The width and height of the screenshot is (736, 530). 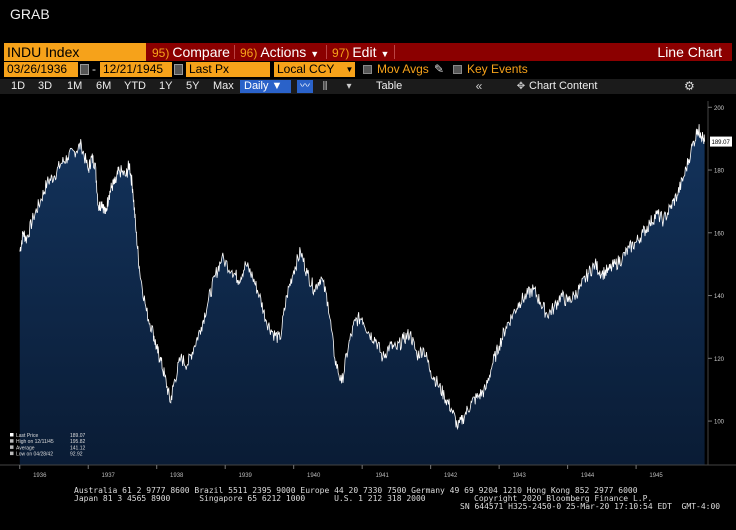 I want to click on gear-icon: ⚙, so click(x=689, y=86).